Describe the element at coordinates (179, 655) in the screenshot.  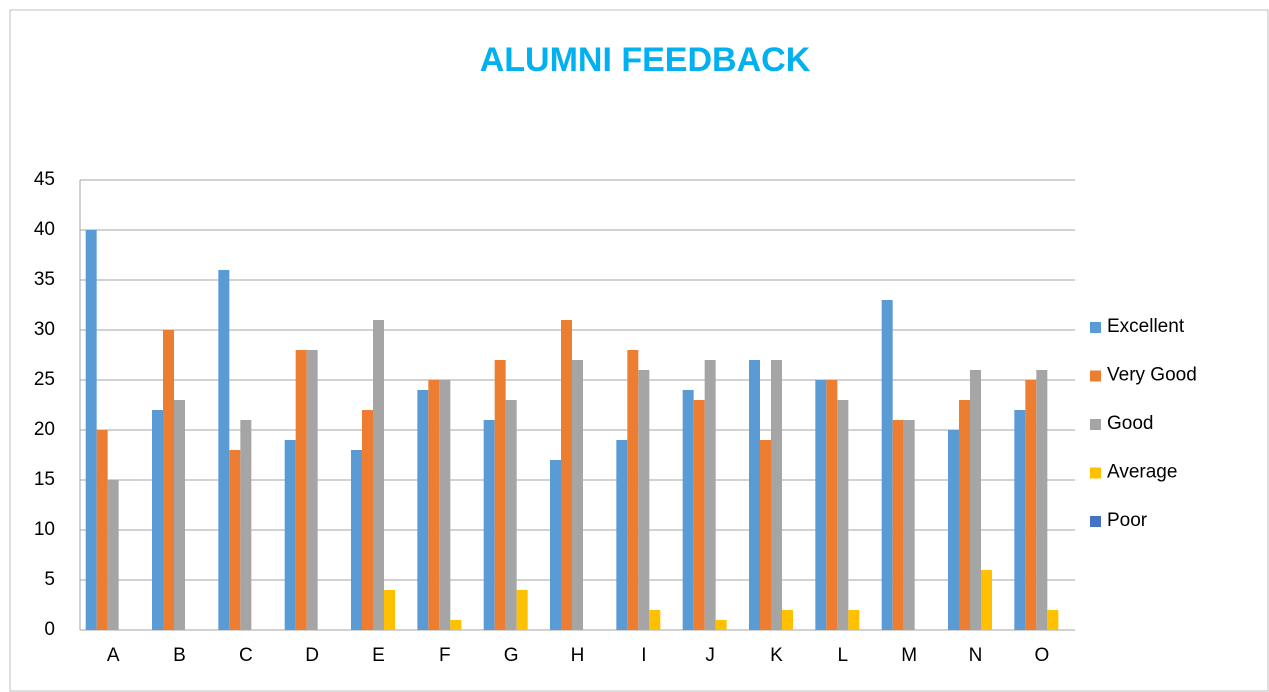
I see `x-tick-label: B` at that location.